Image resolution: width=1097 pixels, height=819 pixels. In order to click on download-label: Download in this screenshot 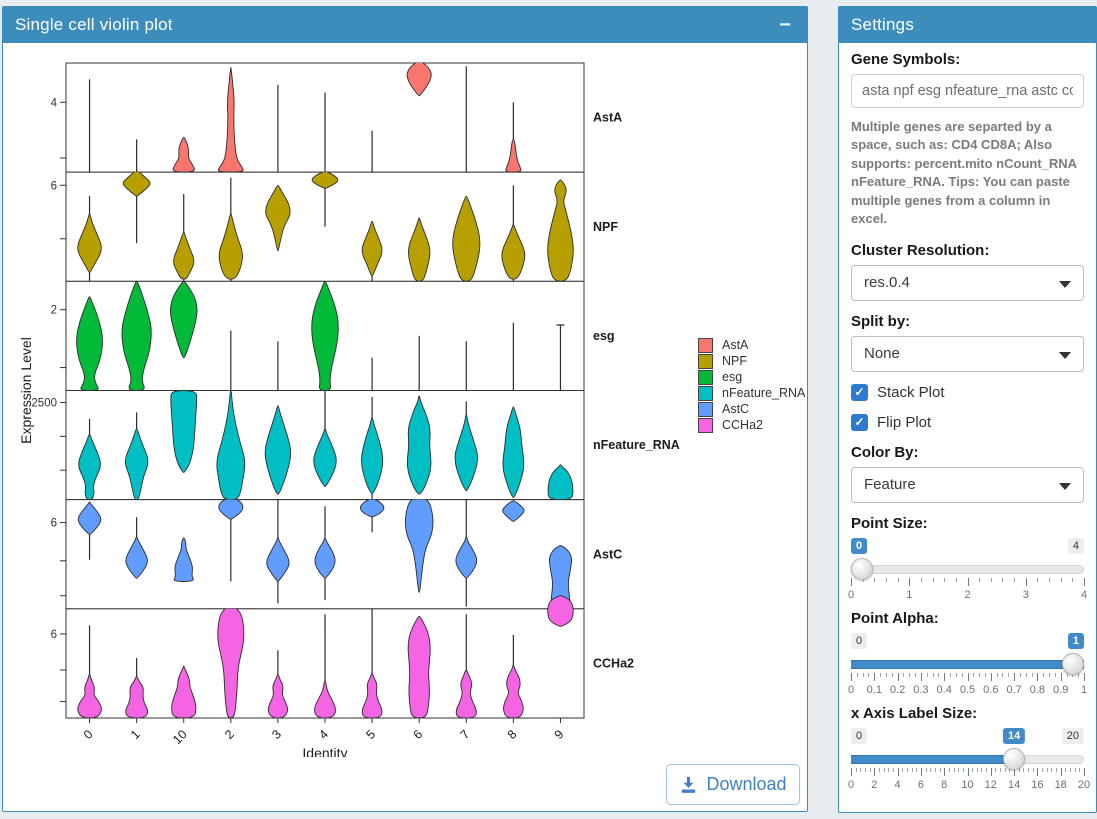, I will do `click(746, 784)`.